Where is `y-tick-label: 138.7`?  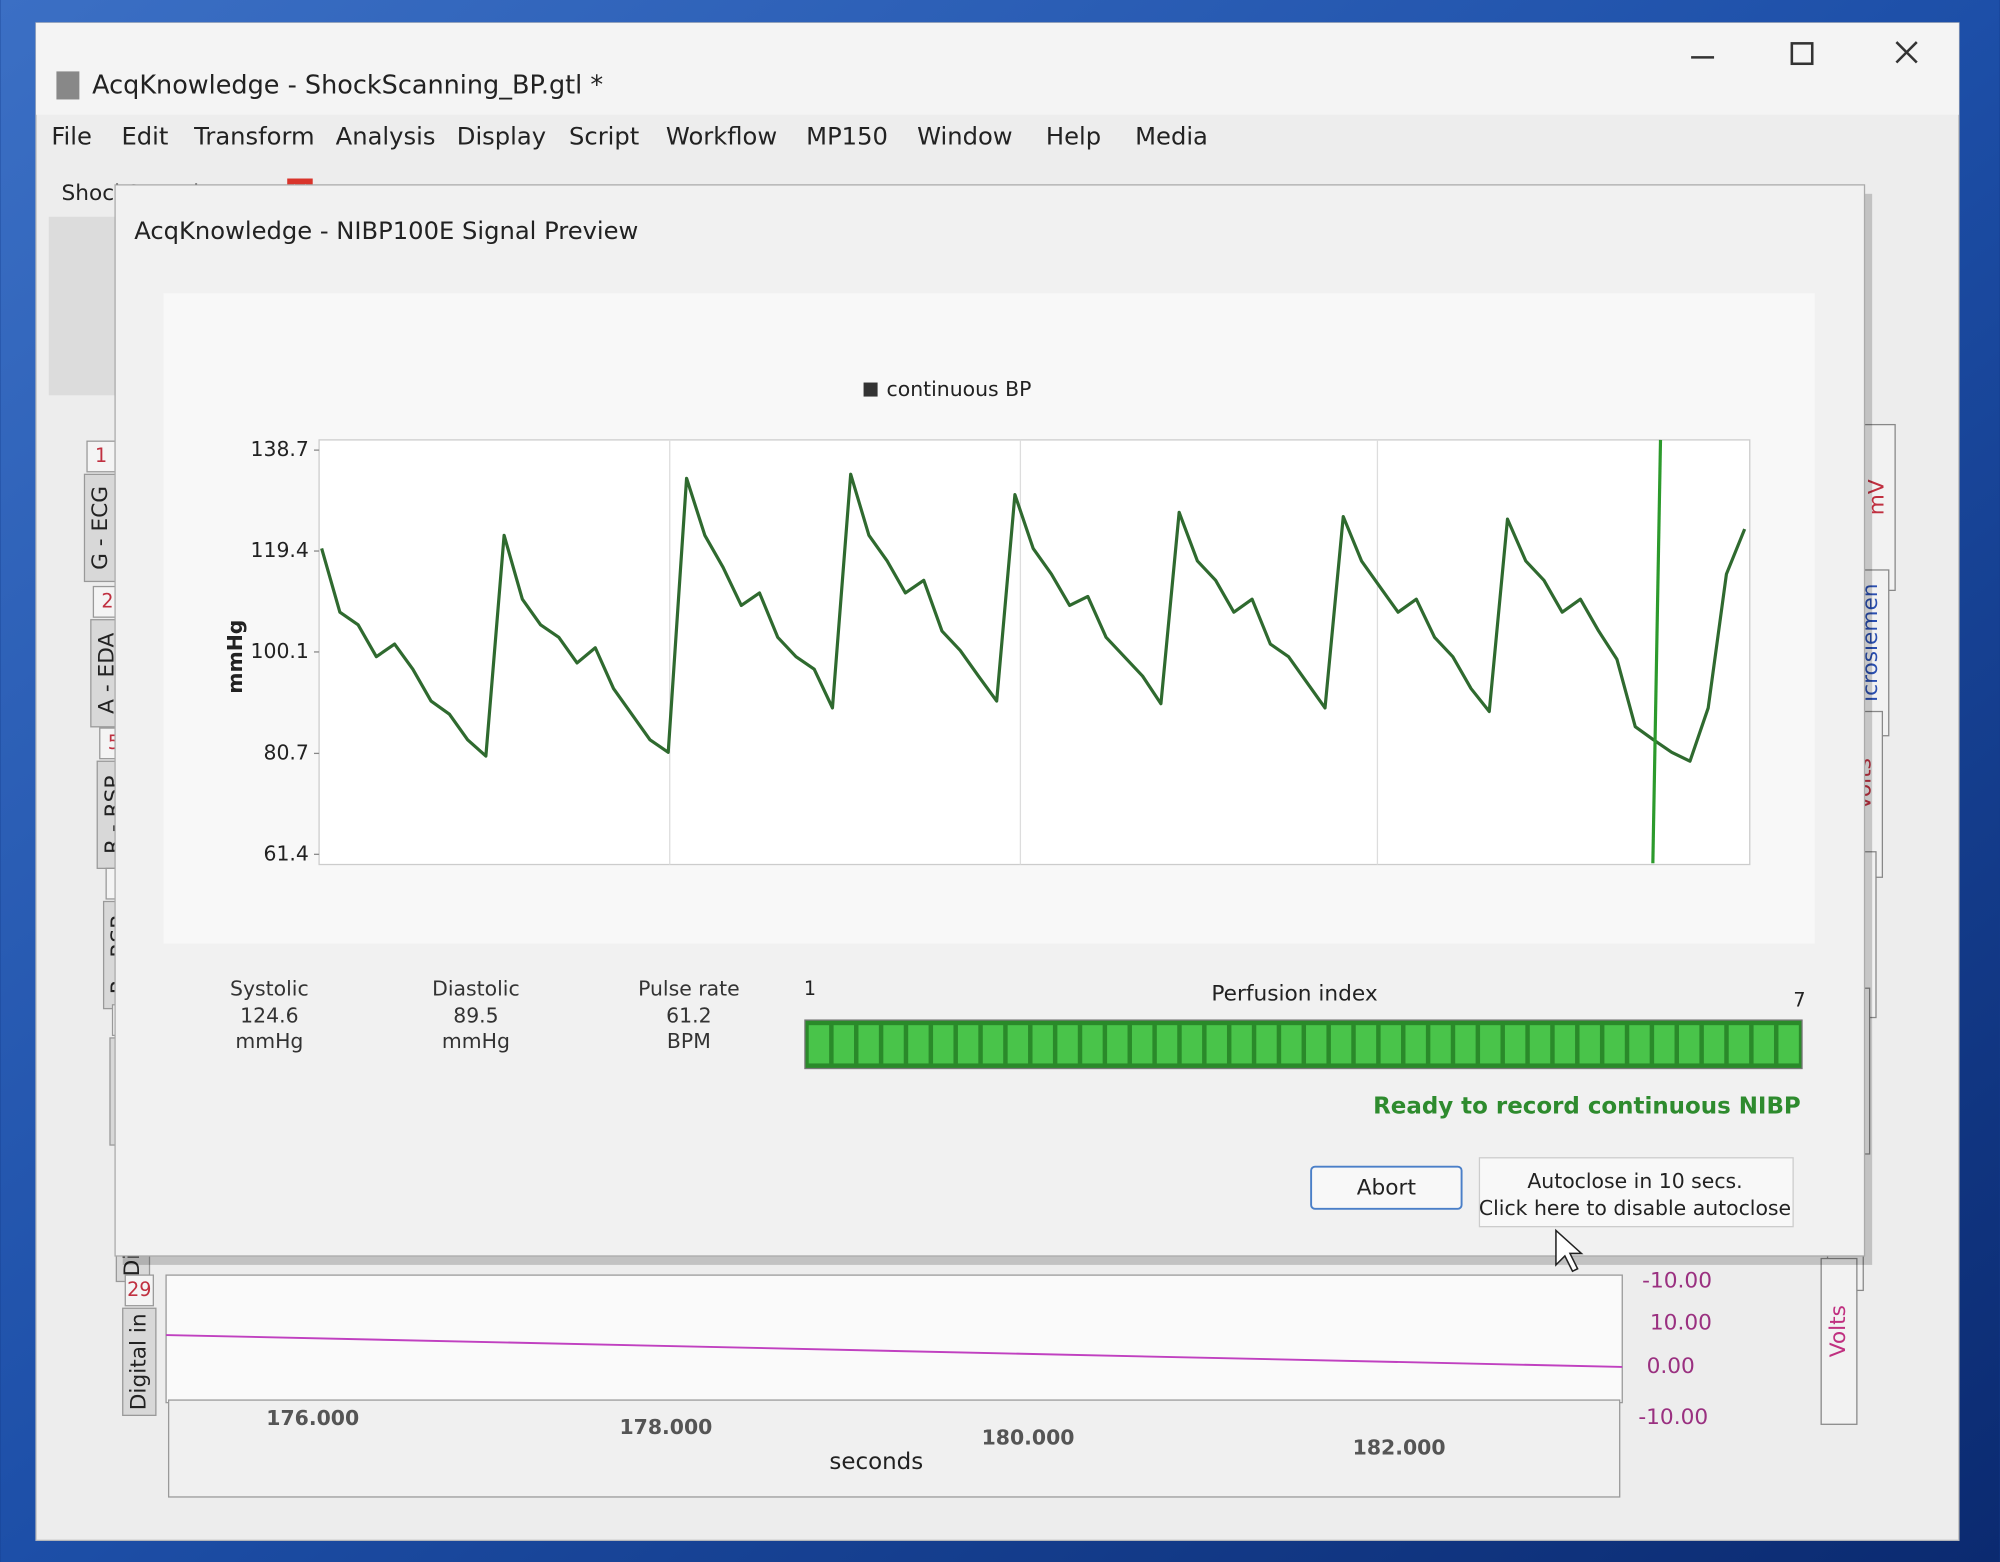
y-tick-label: 138.7 is located at coordinates (280, 449).